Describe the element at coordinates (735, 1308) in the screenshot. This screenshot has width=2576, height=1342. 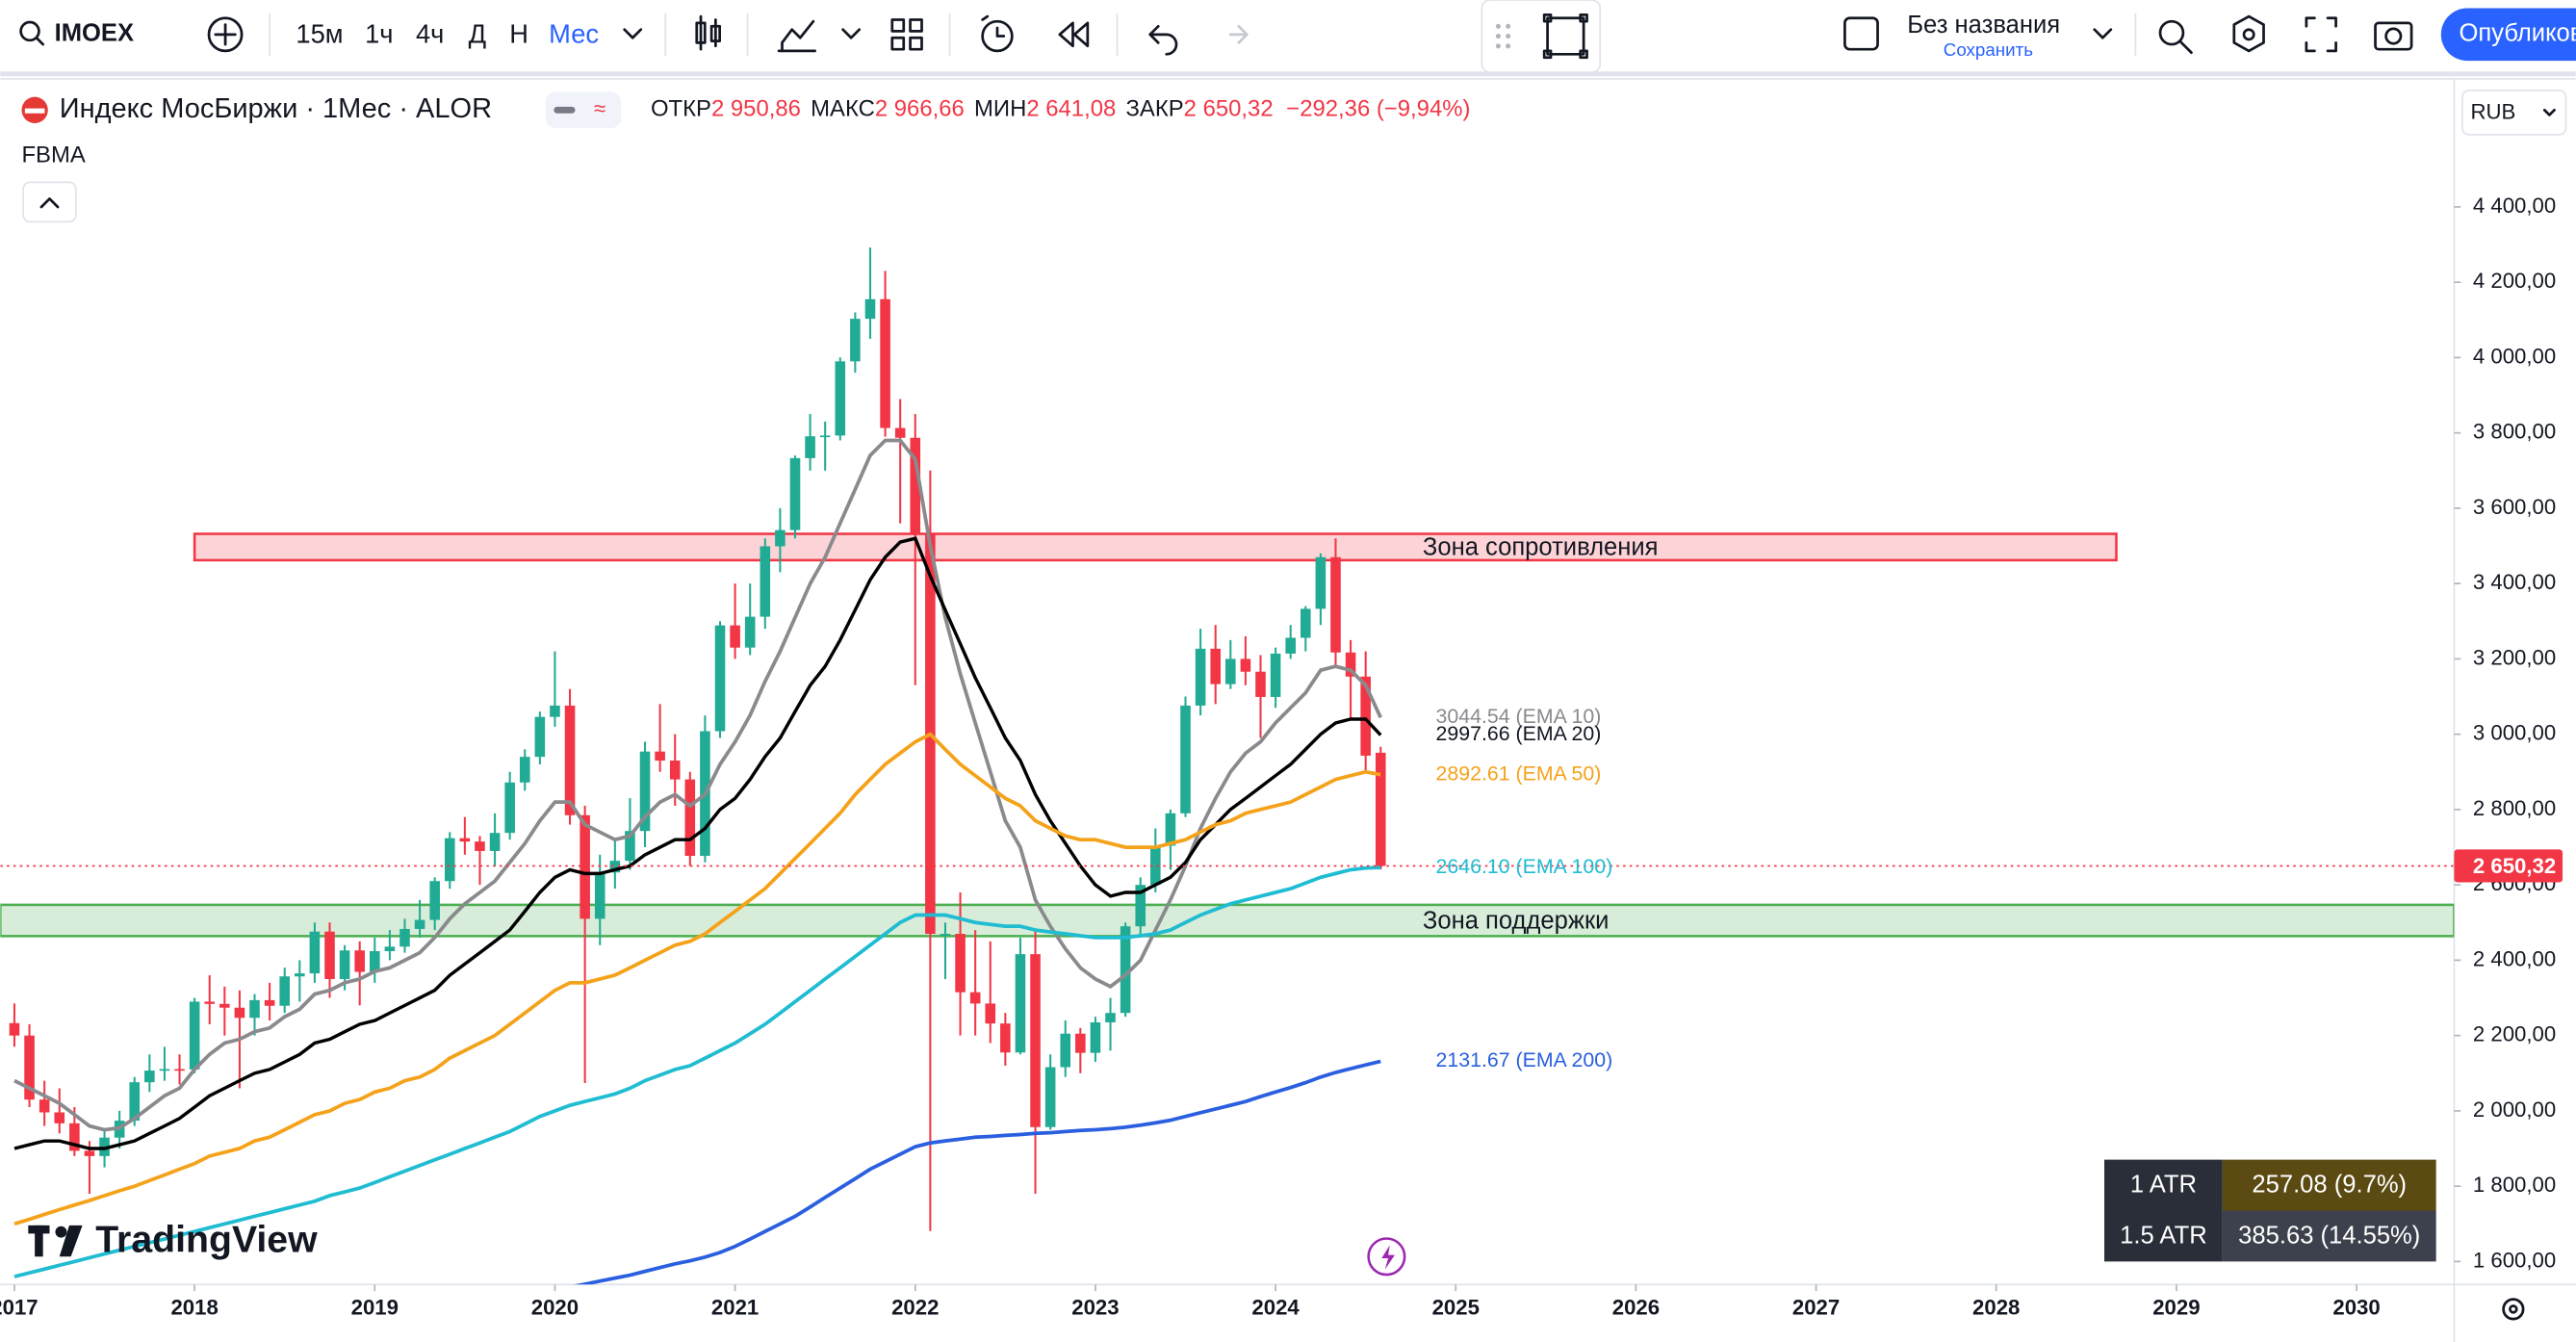
I see `x-tick-label: 2021` at that location.